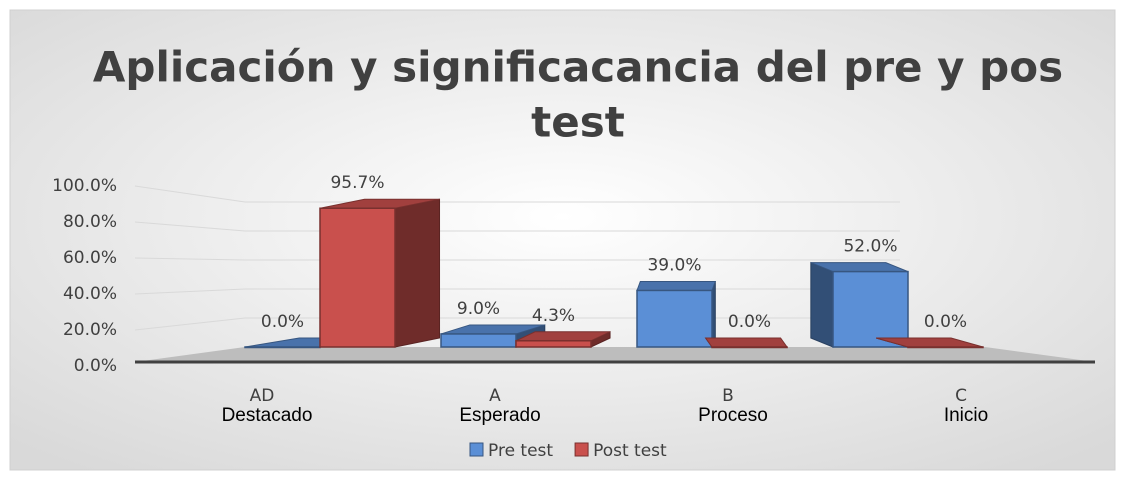 The height and width of the screenshot is (481, 1126). I want to click on x-tick-label: AD, so click(262, 396).